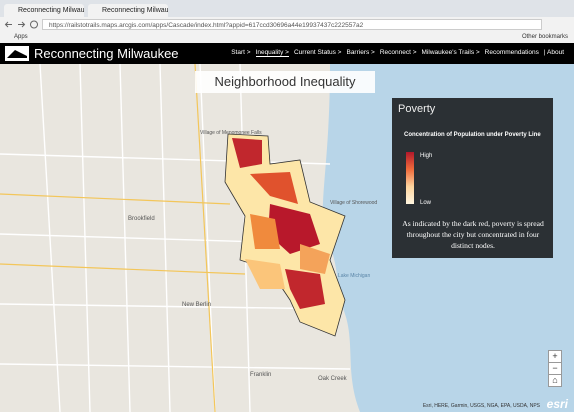 Image resolution: width=574 pixels, height=412 pixels. Describe the element at coordinates (426, 203) in the screenshot. I see `legend-low: Low` at that location.